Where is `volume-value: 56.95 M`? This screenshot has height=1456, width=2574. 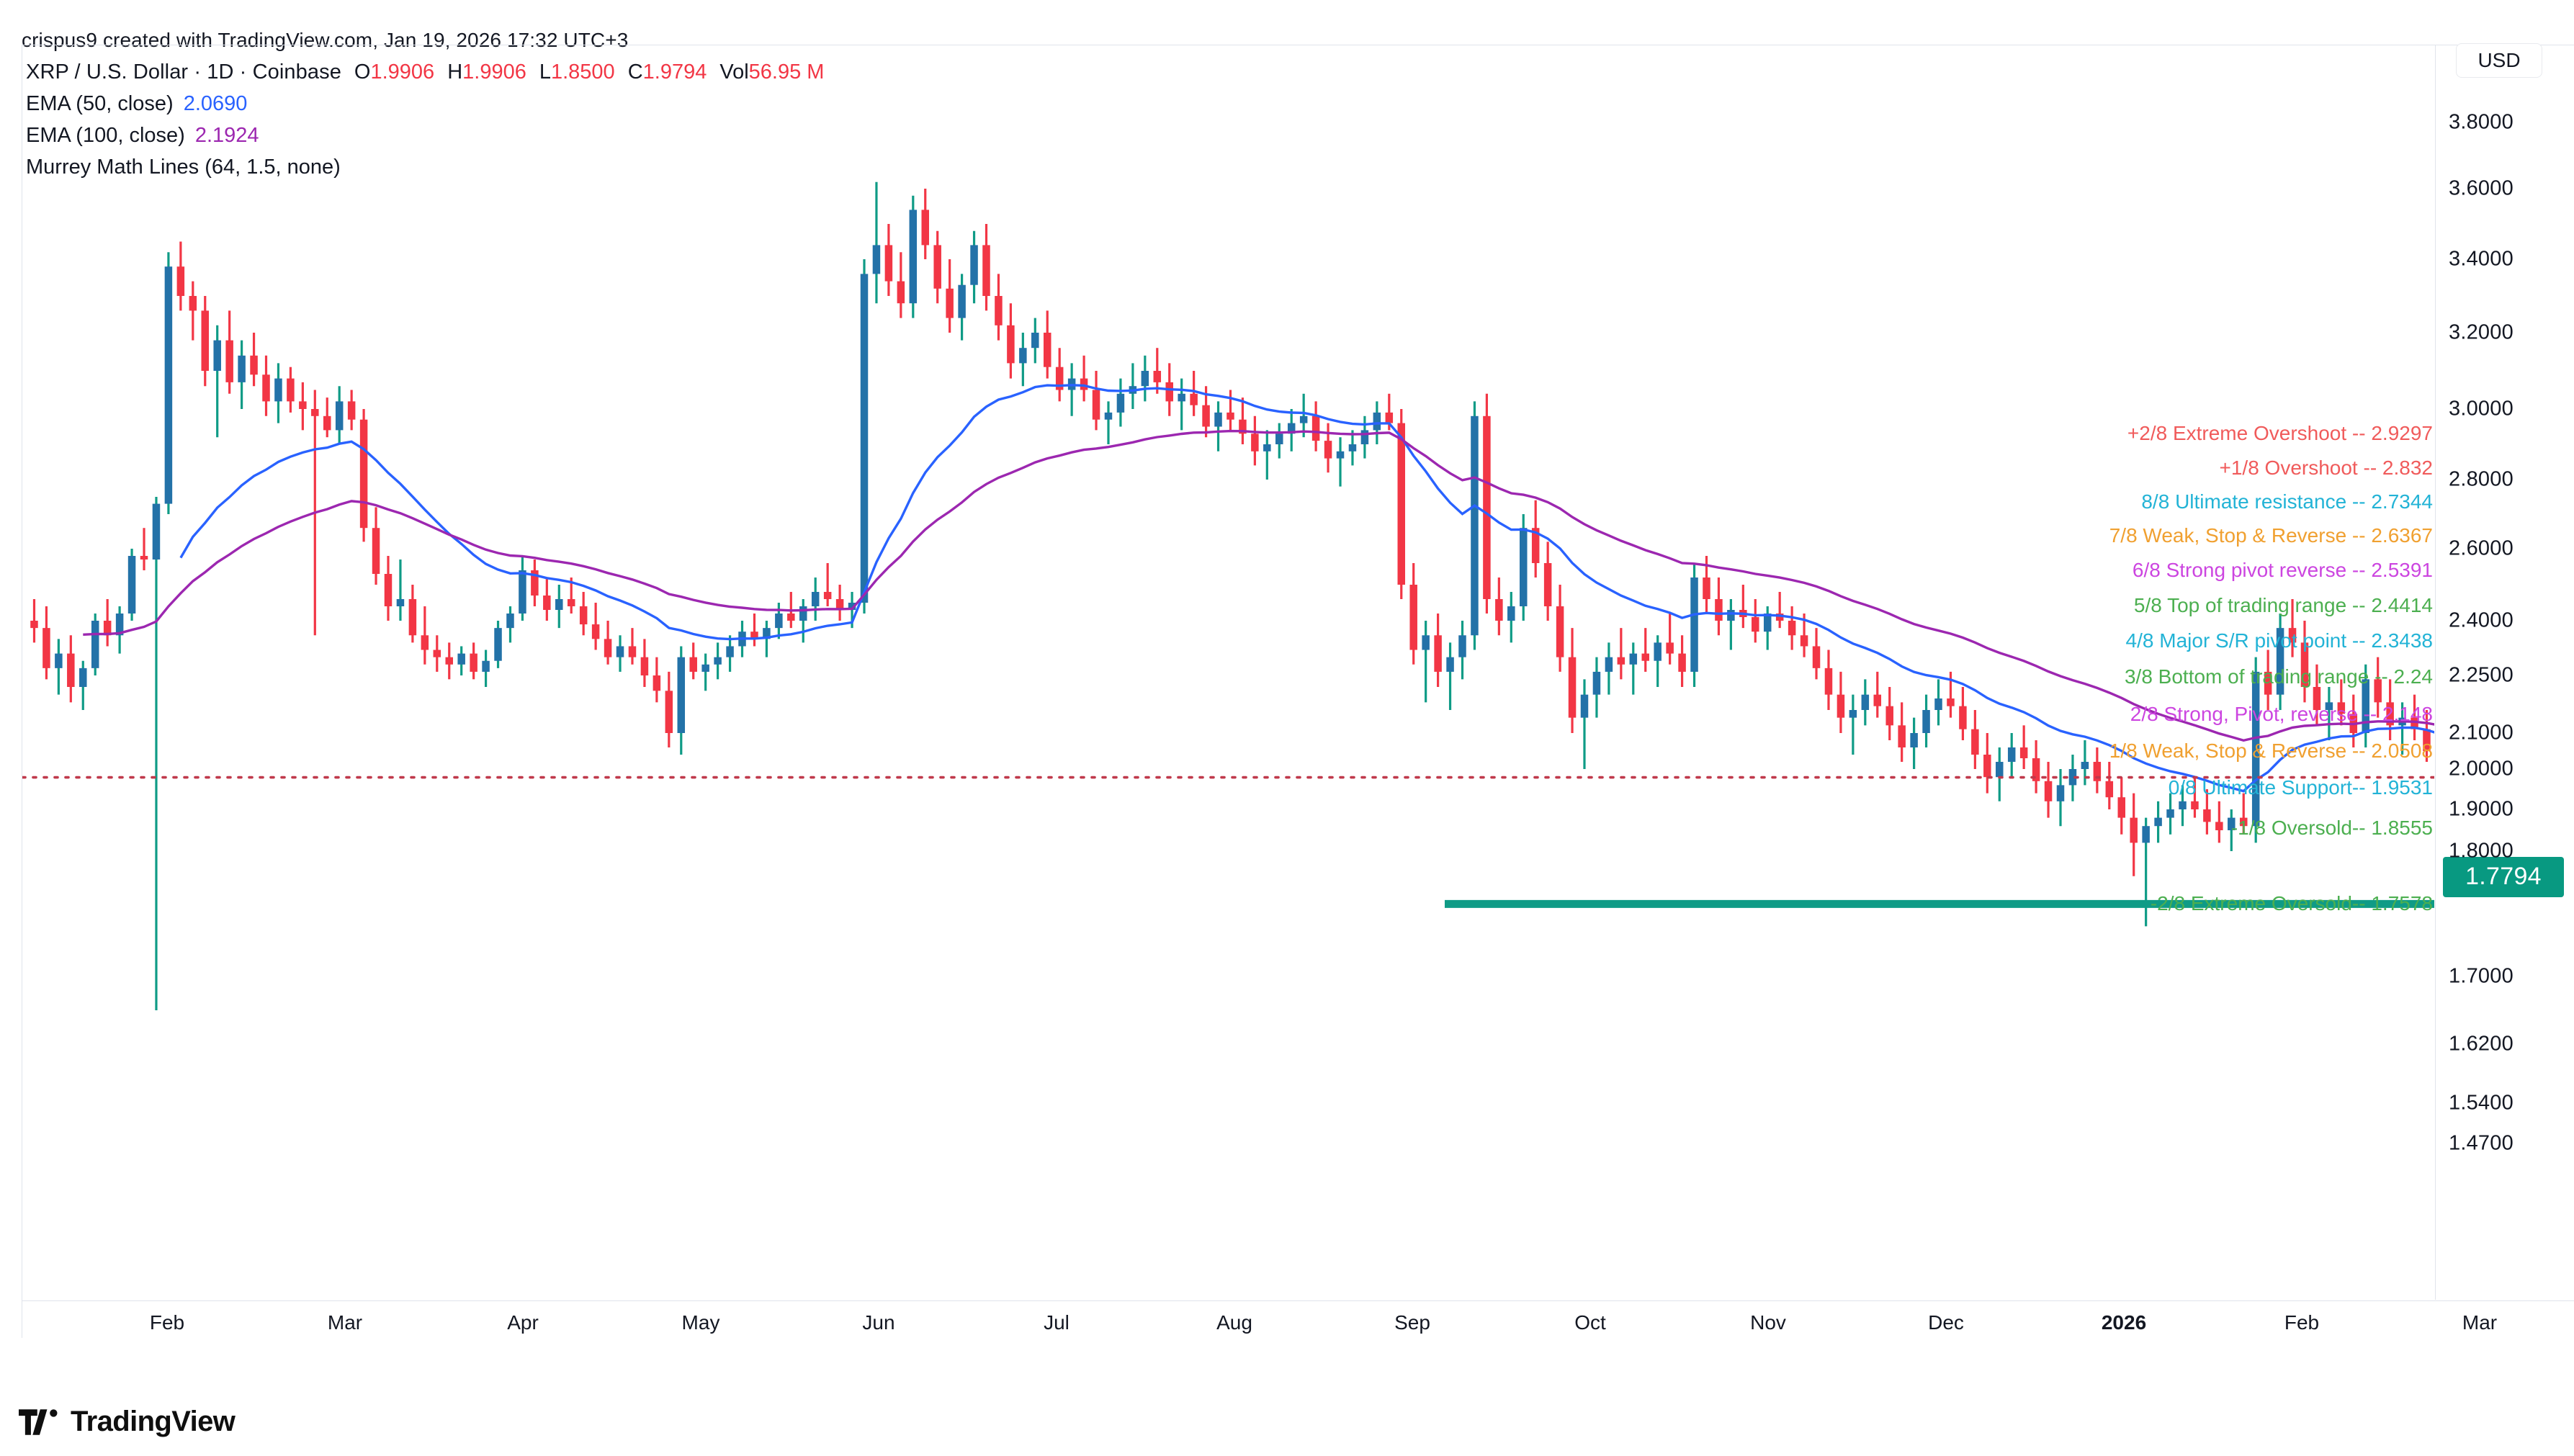 volume-value: 56.95 M is located at coordinates (787, 72).